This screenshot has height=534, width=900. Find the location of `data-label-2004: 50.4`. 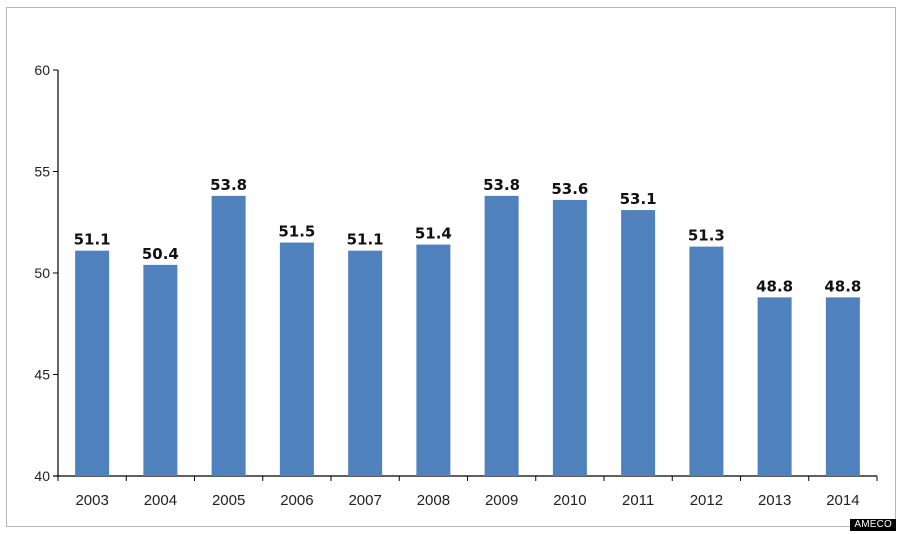

data-label-2004: 50.4 is located at coordinates (160, 254).